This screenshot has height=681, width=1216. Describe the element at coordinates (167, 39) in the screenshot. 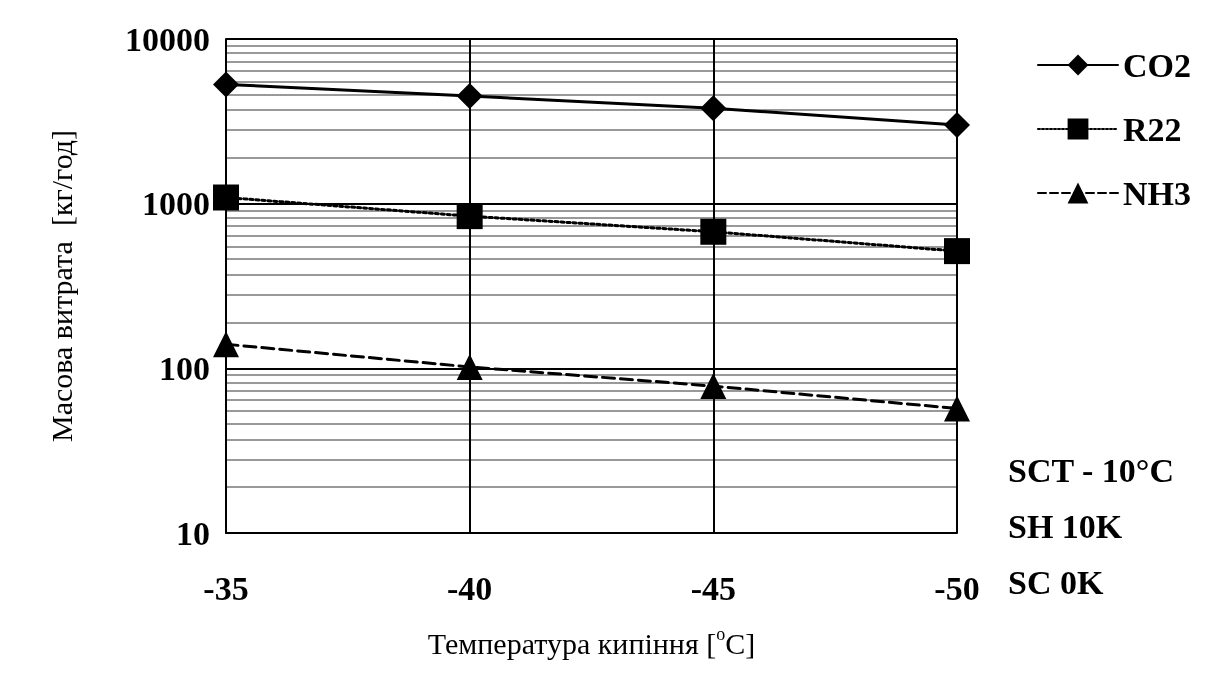

I see `y-tick-label: 10000` at that location.